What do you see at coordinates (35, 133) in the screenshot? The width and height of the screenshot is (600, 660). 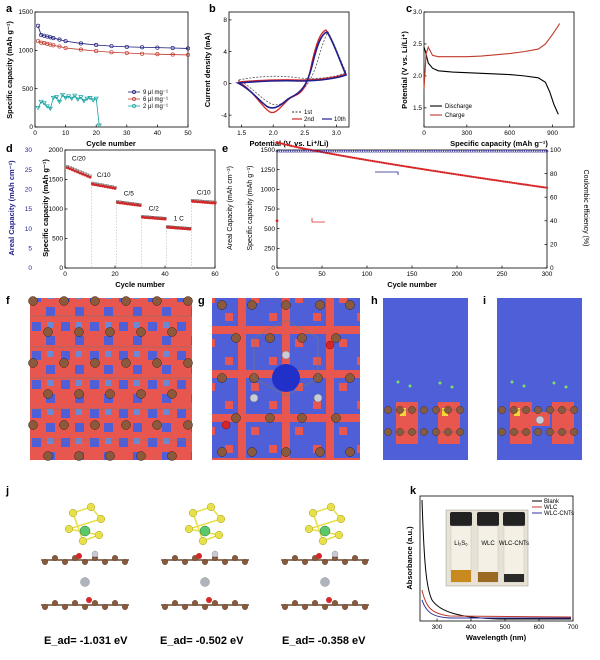 I see `x-tick-label: 0` at bounding box center [35, 133].